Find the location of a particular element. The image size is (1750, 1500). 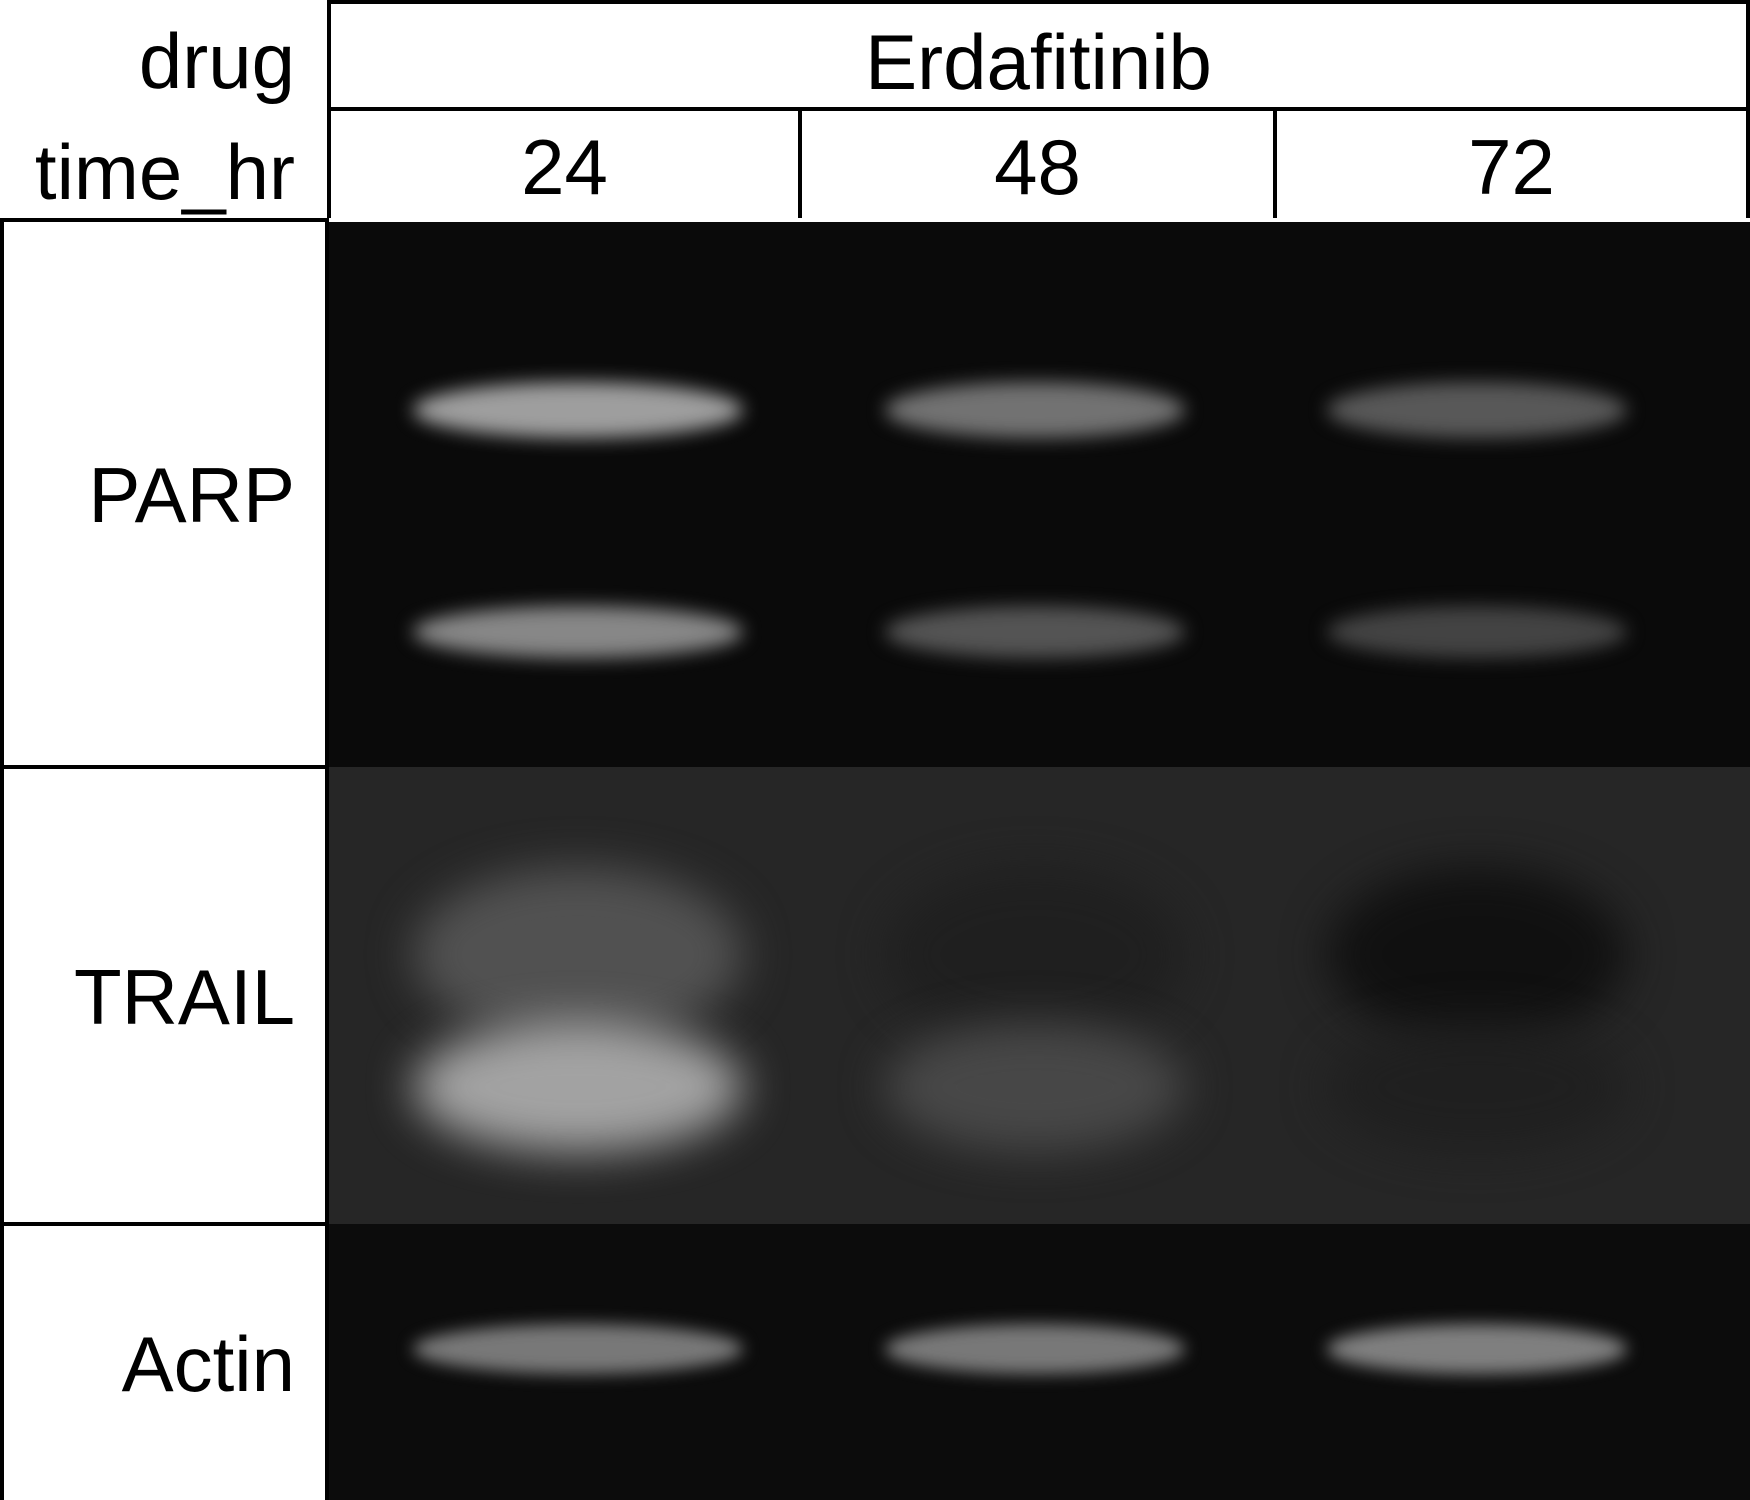

band-actin-lane2-single is located at coordinates (1035, 1349).